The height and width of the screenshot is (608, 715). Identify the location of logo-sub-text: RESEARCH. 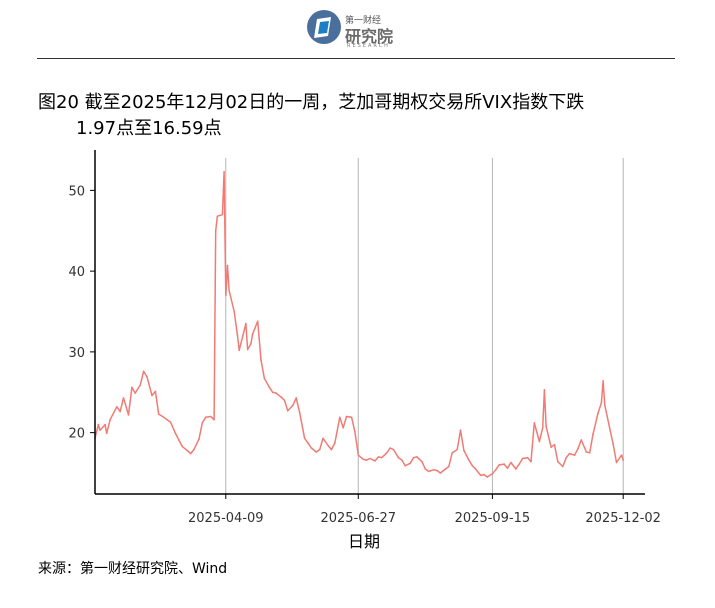
(368, 46).